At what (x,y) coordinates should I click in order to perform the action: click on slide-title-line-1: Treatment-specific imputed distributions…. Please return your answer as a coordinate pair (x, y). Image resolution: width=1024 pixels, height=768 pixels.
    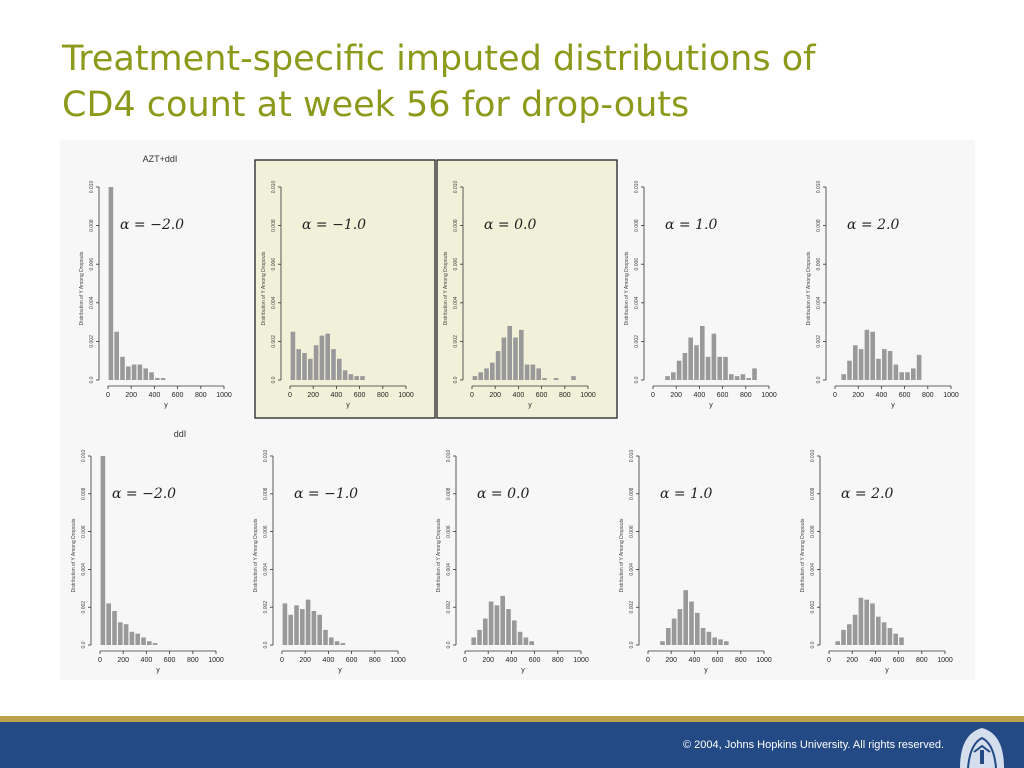
    Looking at the image, I should click on (439, 59).